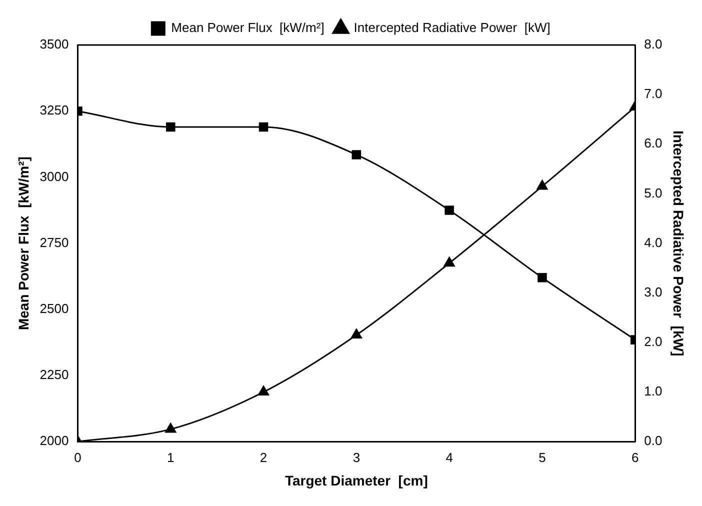 The width and height of the screenshot is (702, 506). What do you see at coordinates (449, 457) in the screenshot?
I see `x-tick-label: 4` at bounding box center [449, 457].